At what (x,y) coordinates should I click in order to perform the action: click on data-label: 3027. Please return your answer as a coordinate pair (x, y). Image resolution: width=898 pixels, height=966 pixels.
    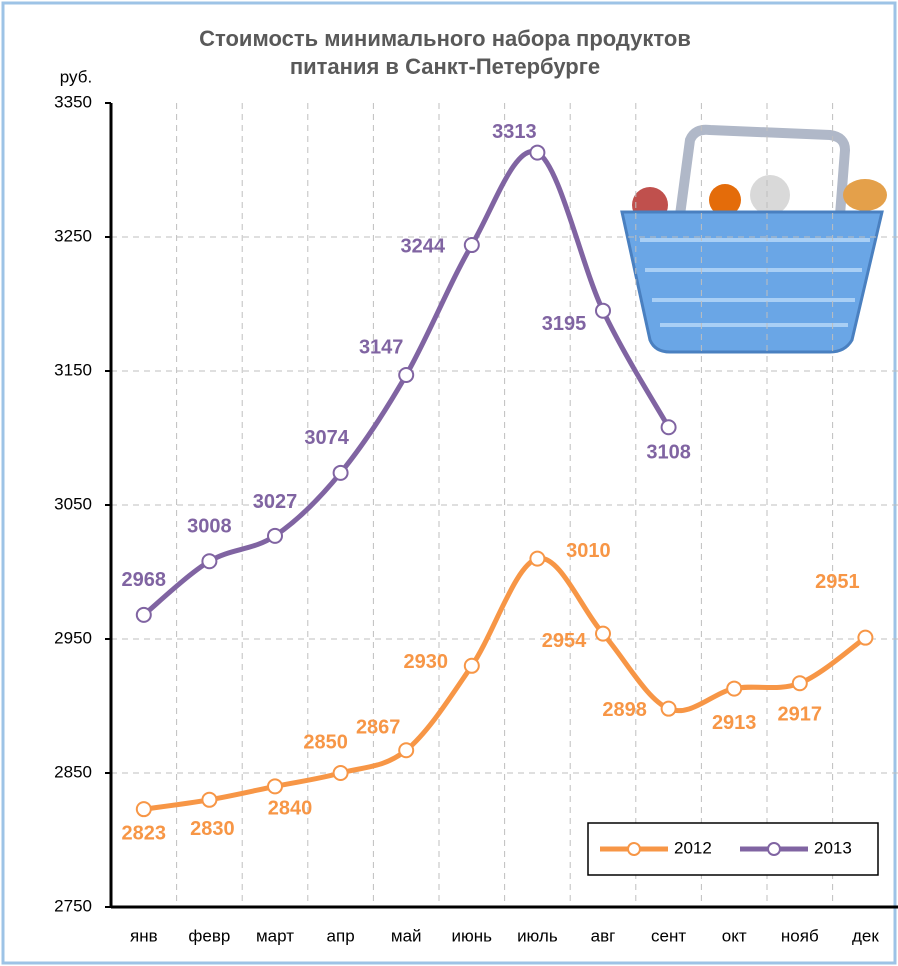
    Looking at the image, I should click on (275, 502).